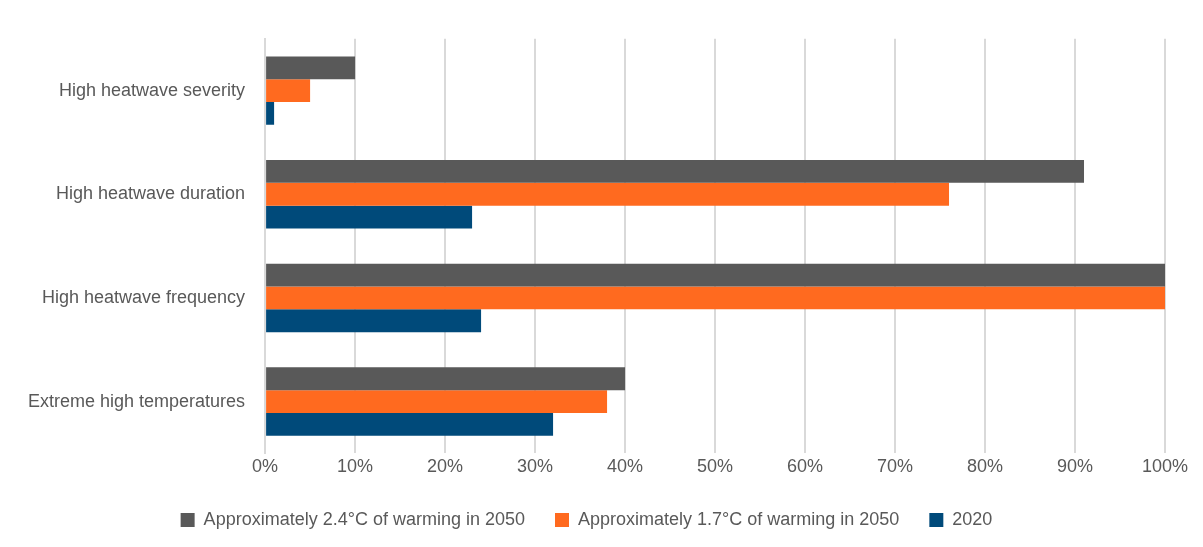  I want to click on x-tick-label: 60%, so click(805, 466).